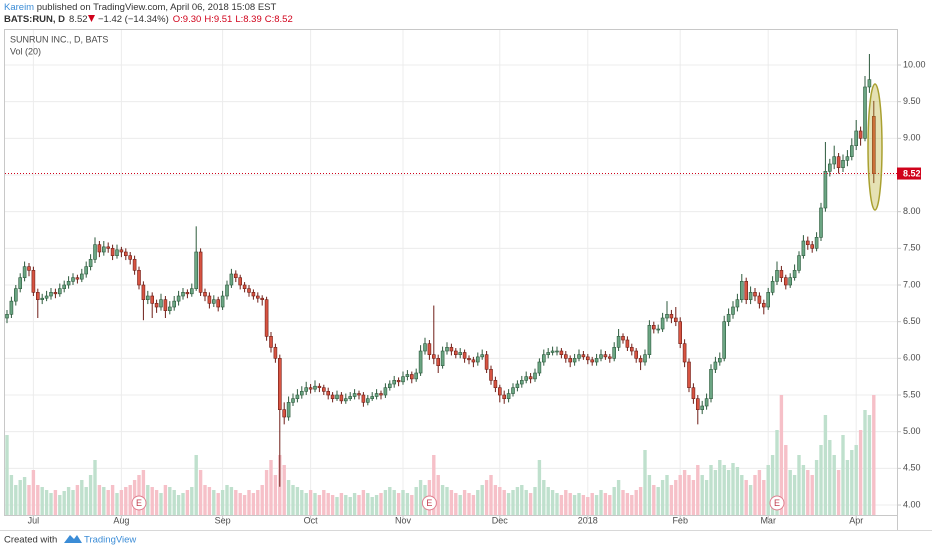 The width and height of the screenshot is (932, 550). I want to click on price: 8.52, so click(78, 19).